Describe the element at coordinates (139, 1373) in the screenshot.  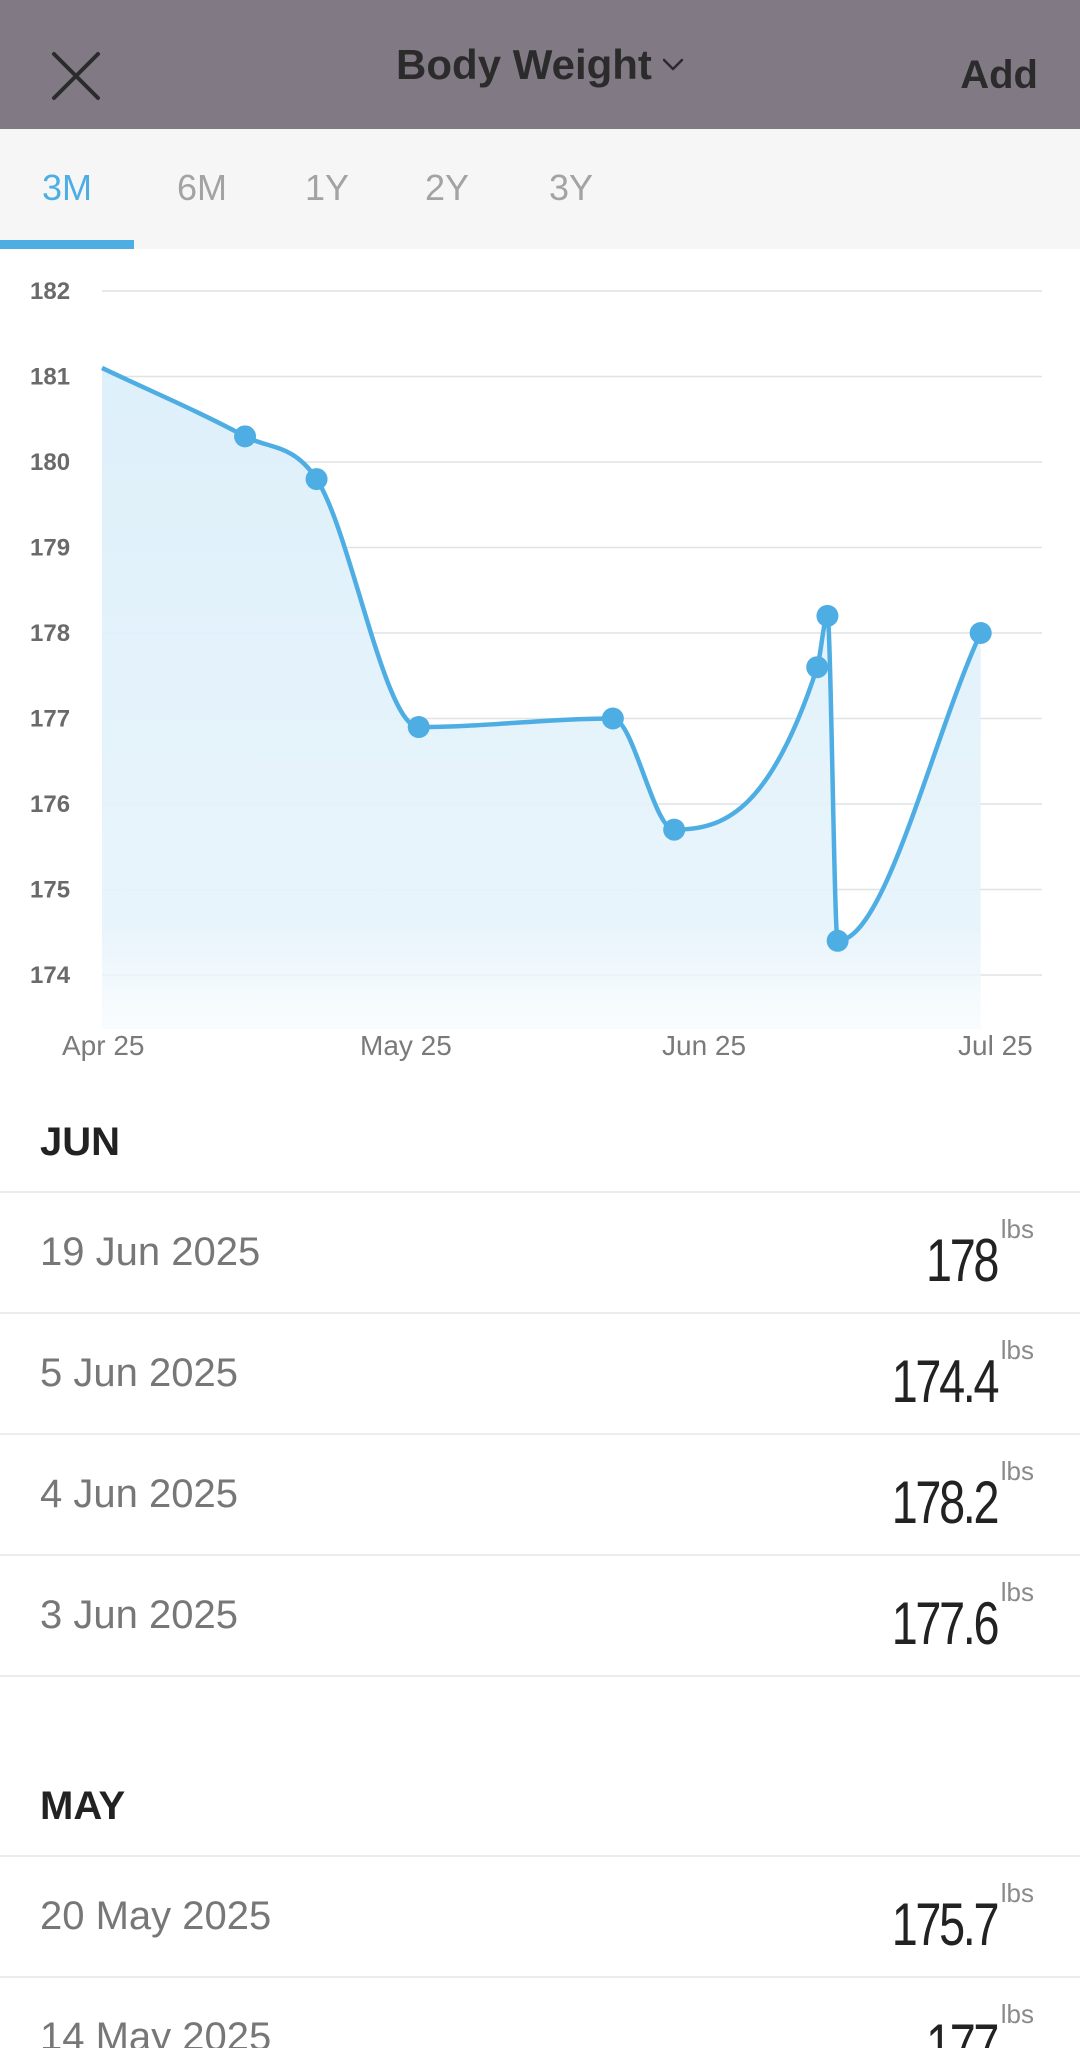
I see `entry-date: 5 Jun 2025` at that location.